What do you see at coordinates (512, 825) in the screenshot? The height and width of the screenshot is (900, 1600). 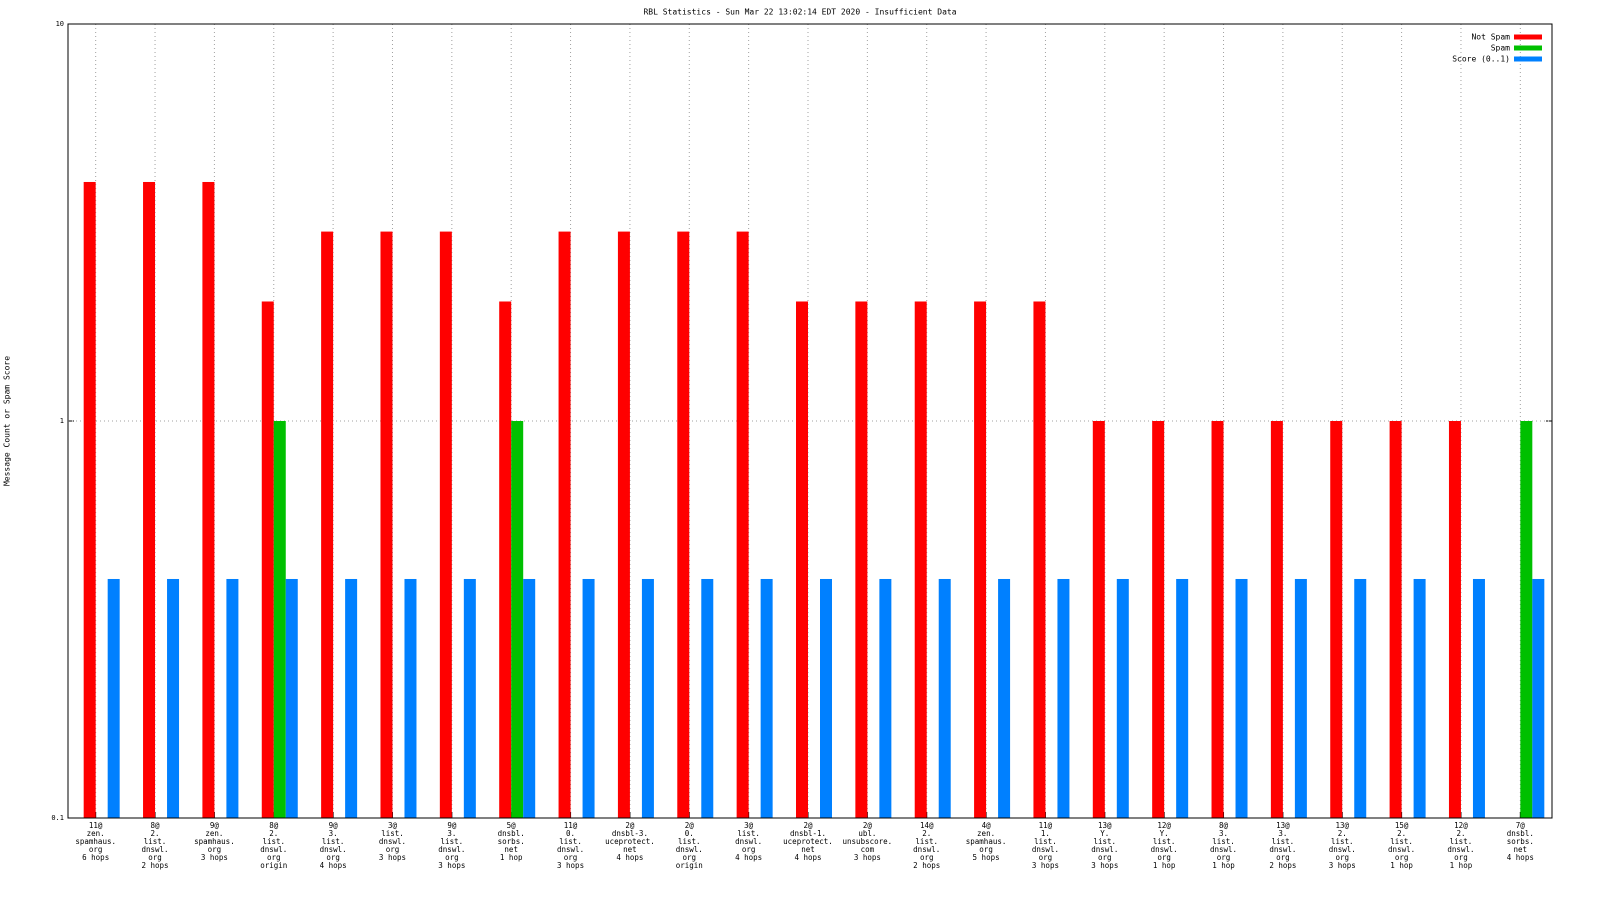 I see `x-tick-label: 5@` at bounding box center [512, 825].